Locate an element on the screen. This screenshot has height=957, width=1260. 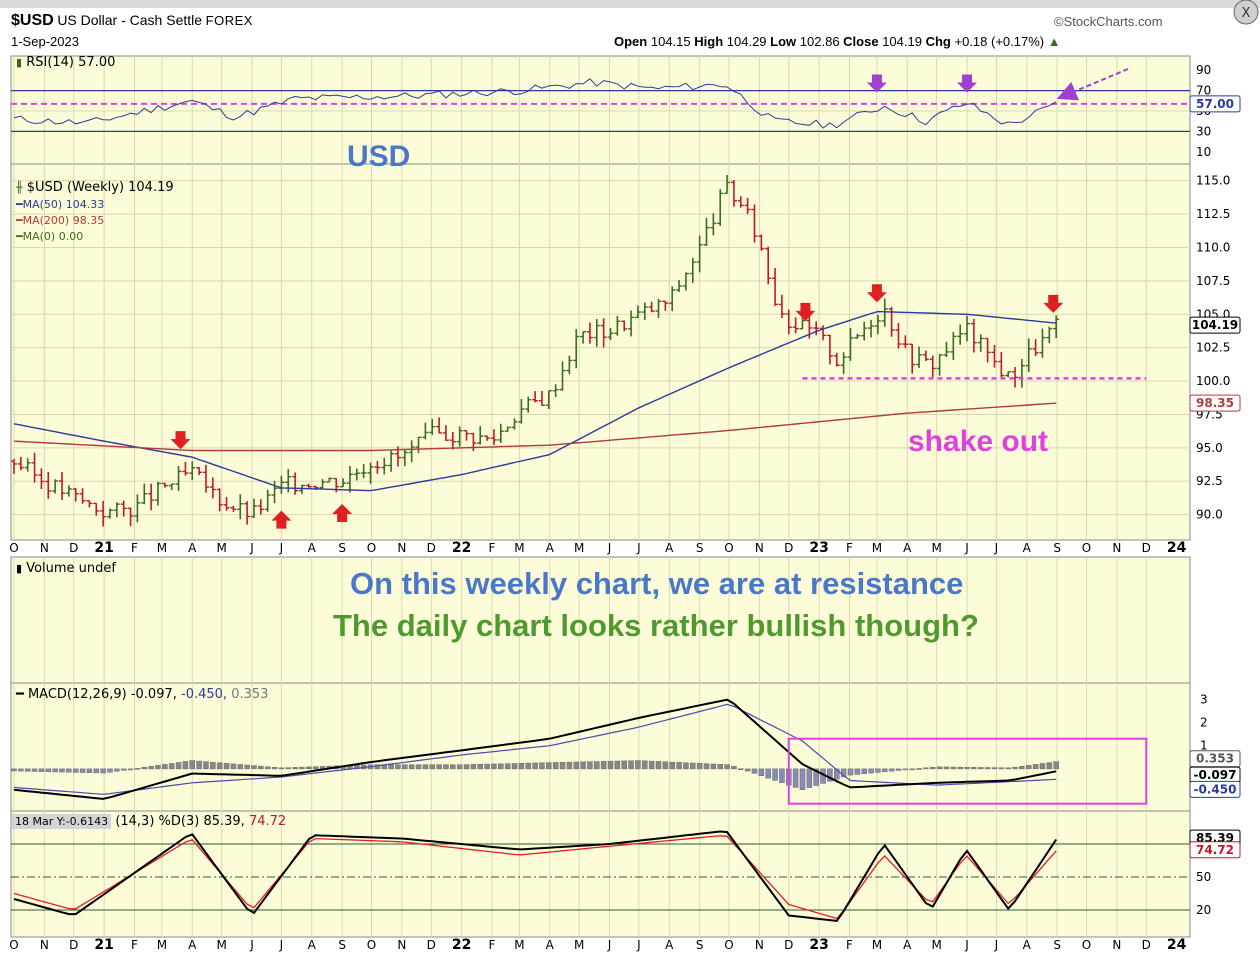
x-tick-label: 21 is located at coordinates (103, 945).